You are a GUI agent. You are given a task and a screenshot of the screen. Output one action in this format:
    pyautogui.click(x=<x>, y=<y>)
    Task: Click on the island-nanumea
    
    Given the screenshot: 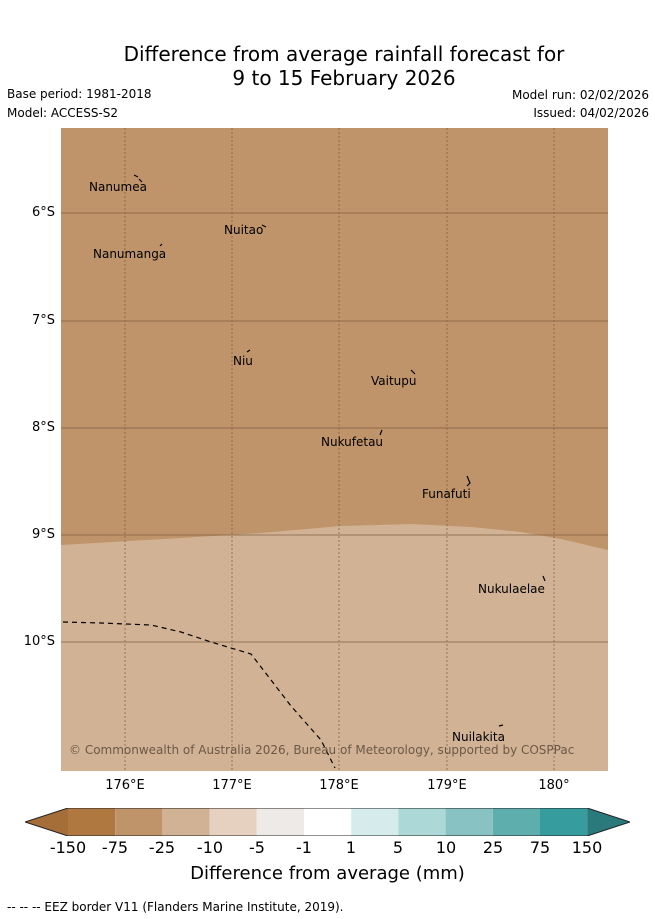 What is the action you would take?
    pyautogui.click(x=138, y=178)
    